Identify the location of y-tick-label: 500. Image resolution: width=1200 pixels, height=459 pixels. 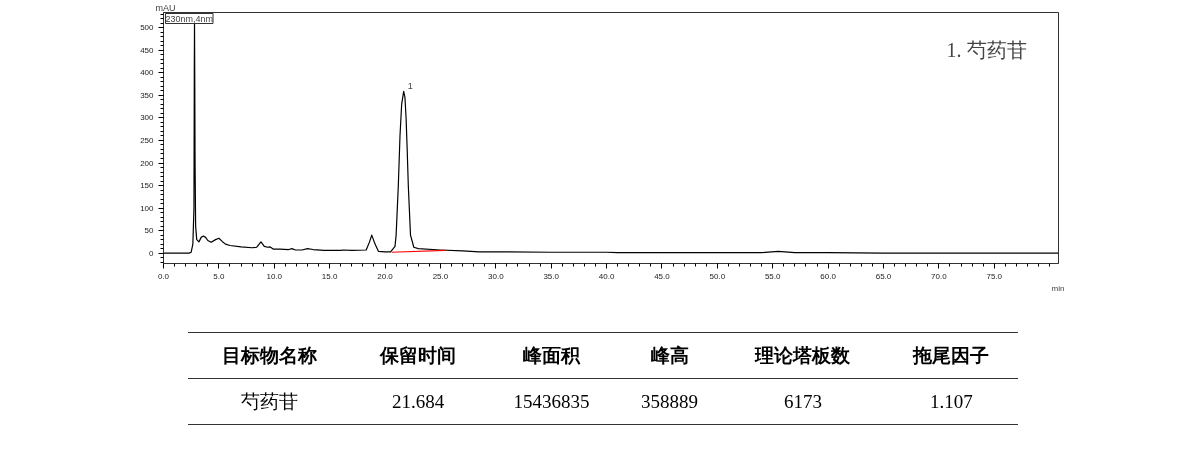
(147, 28).